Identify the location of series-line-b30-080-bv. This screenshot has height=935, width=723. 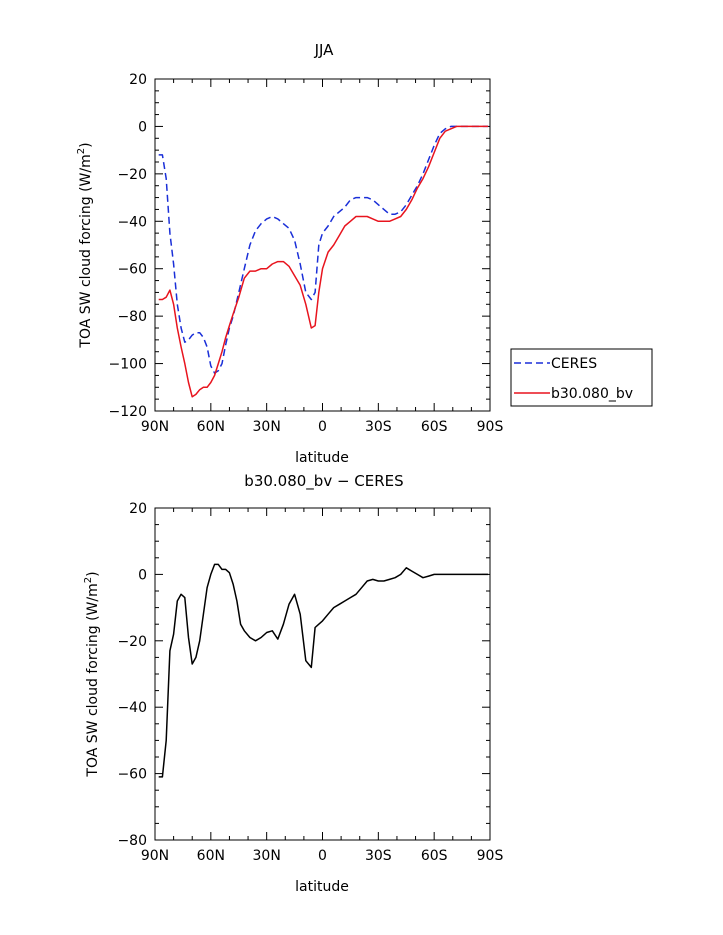
(323, 261).